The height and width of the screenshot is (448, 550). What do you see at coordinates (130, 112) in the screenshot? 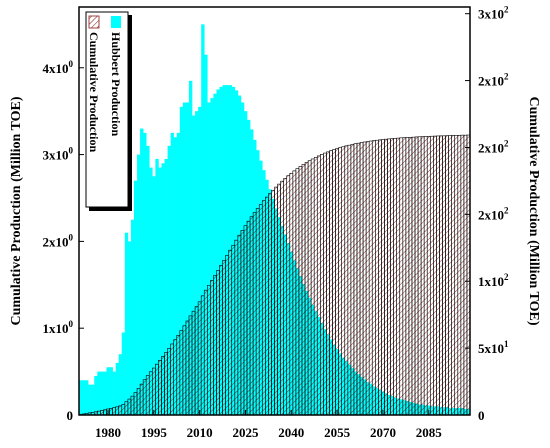
I see `legend-shadow-right` at bounding box center [130, 112].